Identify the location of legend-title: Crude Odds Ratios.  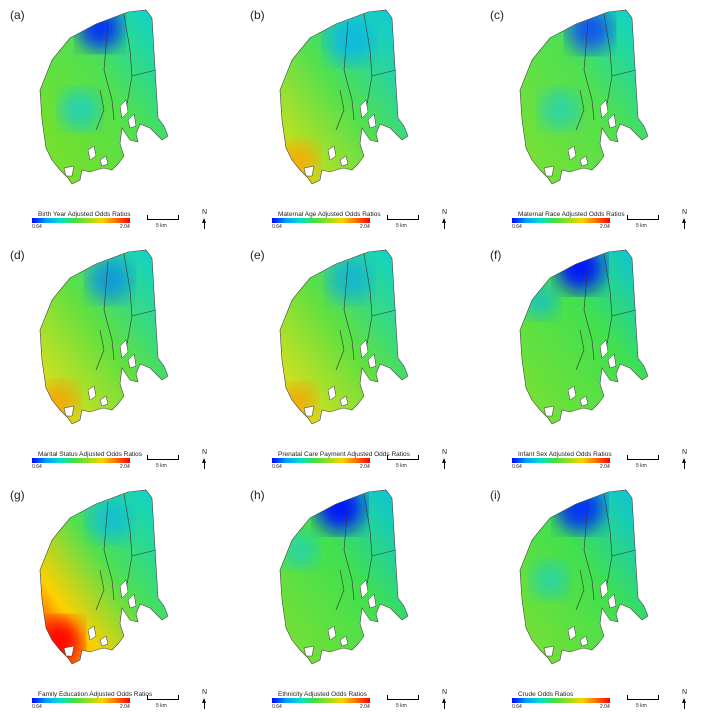
(546, 694).